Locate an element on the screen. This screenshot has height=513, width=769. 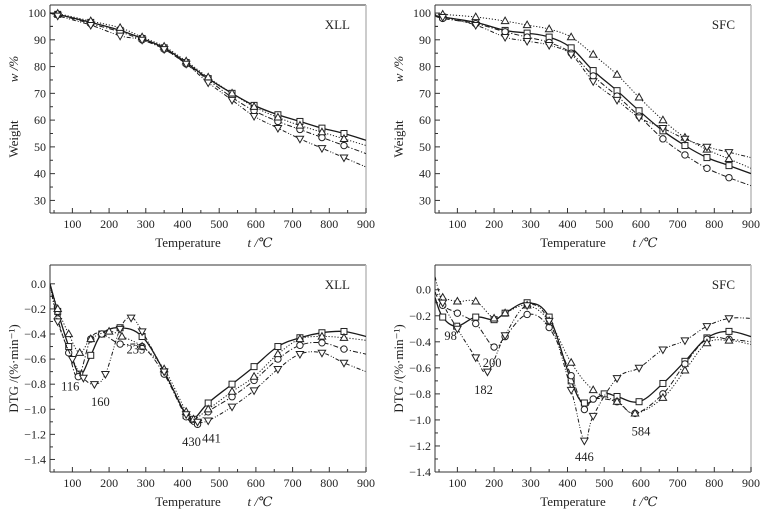
series-line-triangle-down is located at coordinates (593, 87).